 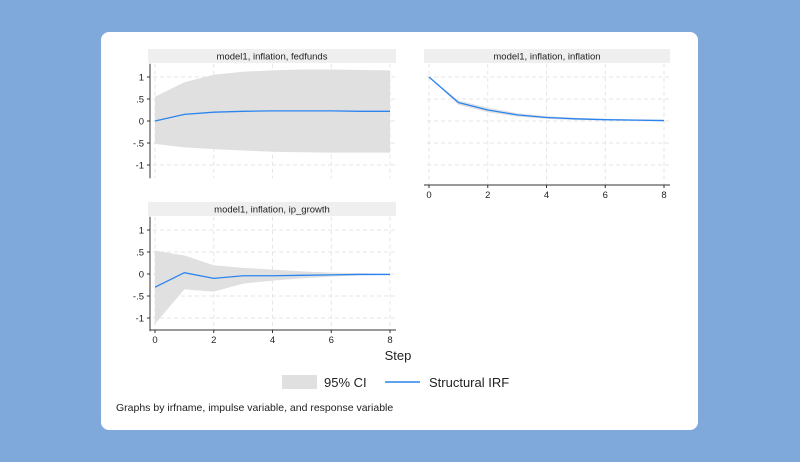 I want to click on legend-irf-label: Structural IRF, so click(x=469, y=382).